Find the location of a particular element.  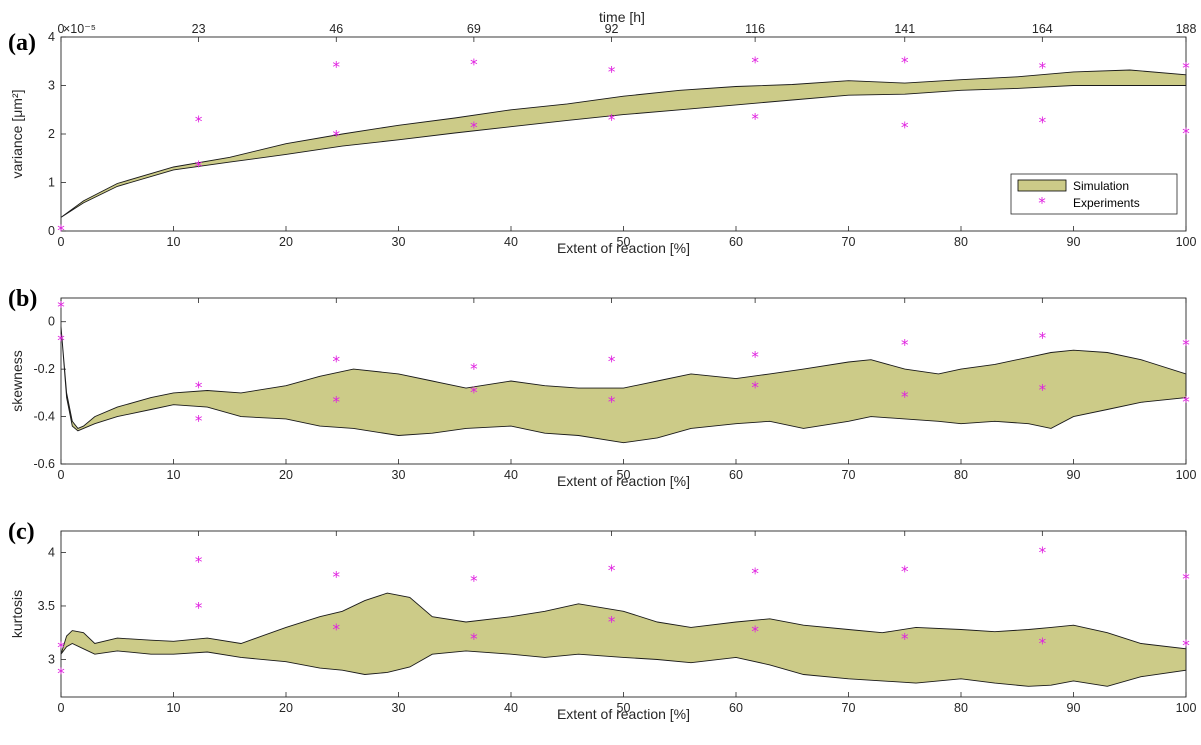

y-tick-label: 4 is located at coordinates (51, 37).